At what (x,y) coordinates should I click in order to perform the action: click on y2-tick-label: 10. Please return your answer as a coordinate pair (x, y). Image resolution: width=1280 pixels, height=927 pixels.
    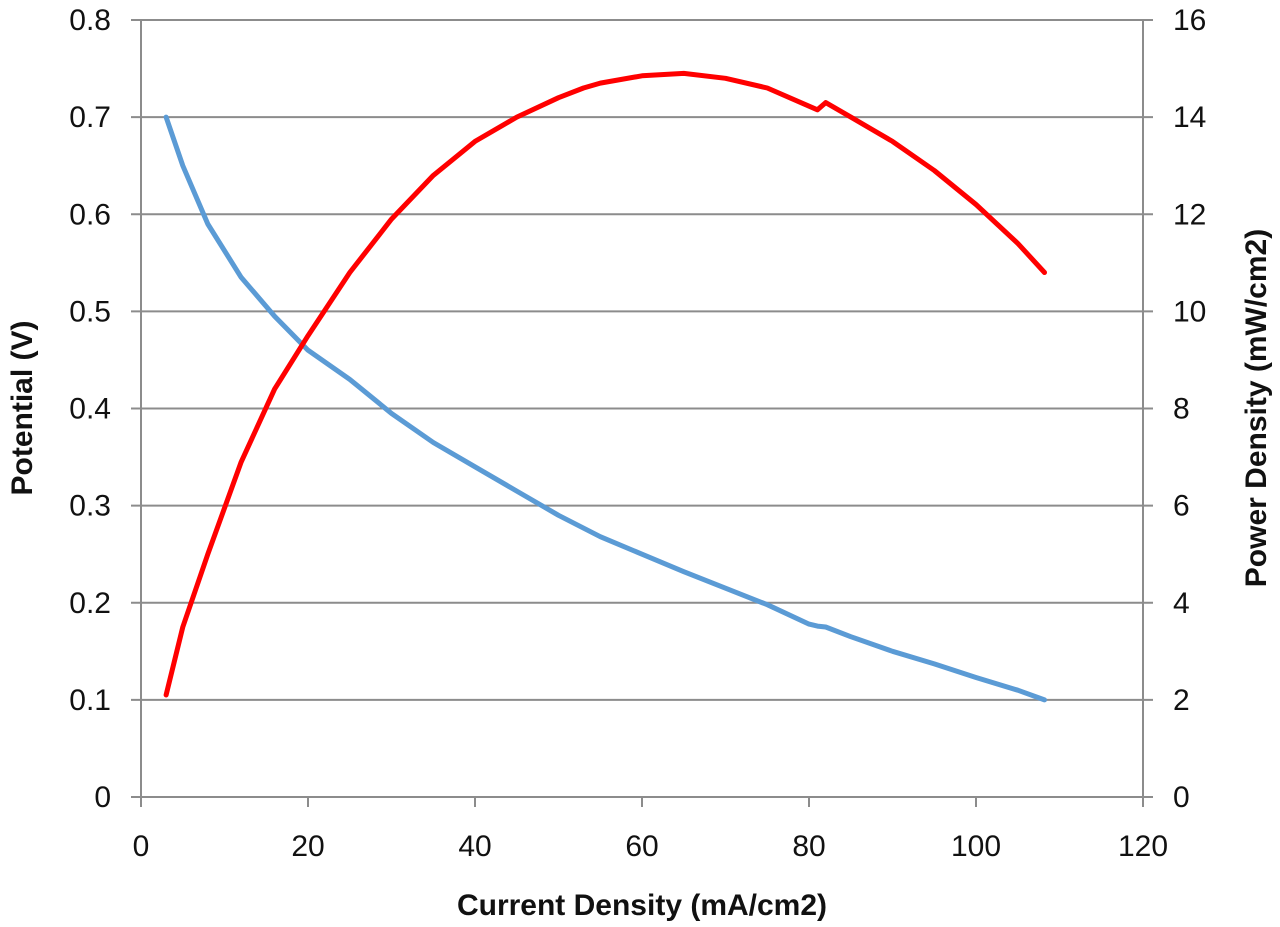
    Looking at the image, I should click on (1189, 311).